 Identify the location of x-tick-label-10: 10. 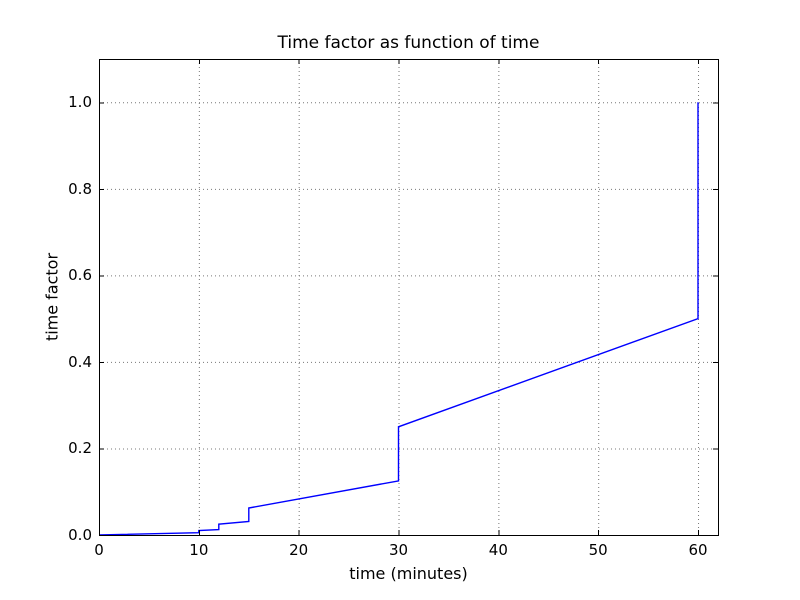
(199, 550).